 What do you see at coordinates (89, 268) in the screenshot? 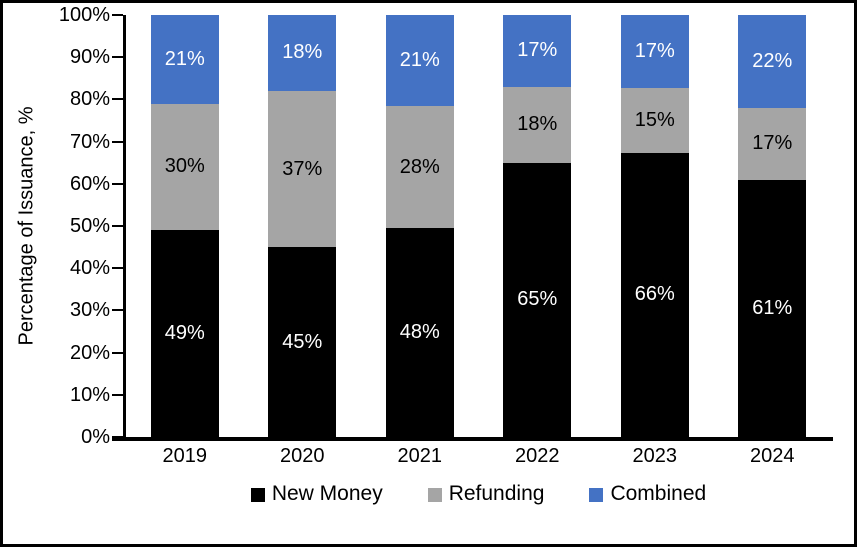
I see `y-tick-label: 40%` at bounding box center [89, 268].